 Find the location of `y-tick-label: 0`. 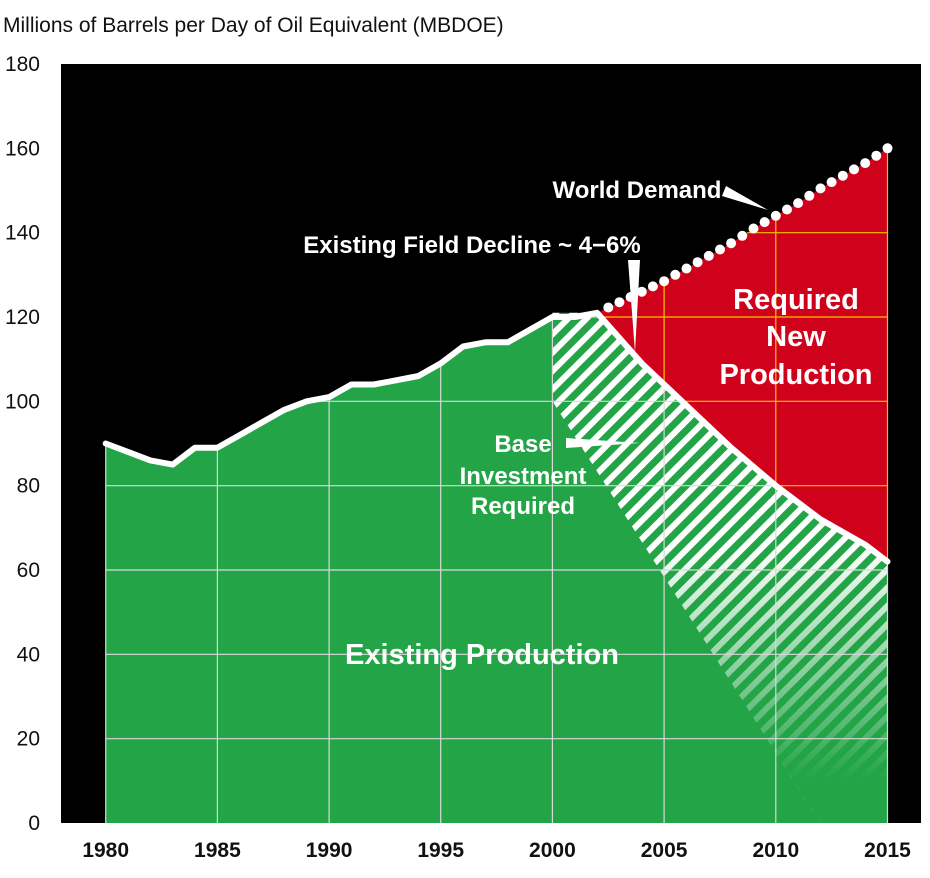

y-tick-label: 0 is located at coordinates (34, 823).